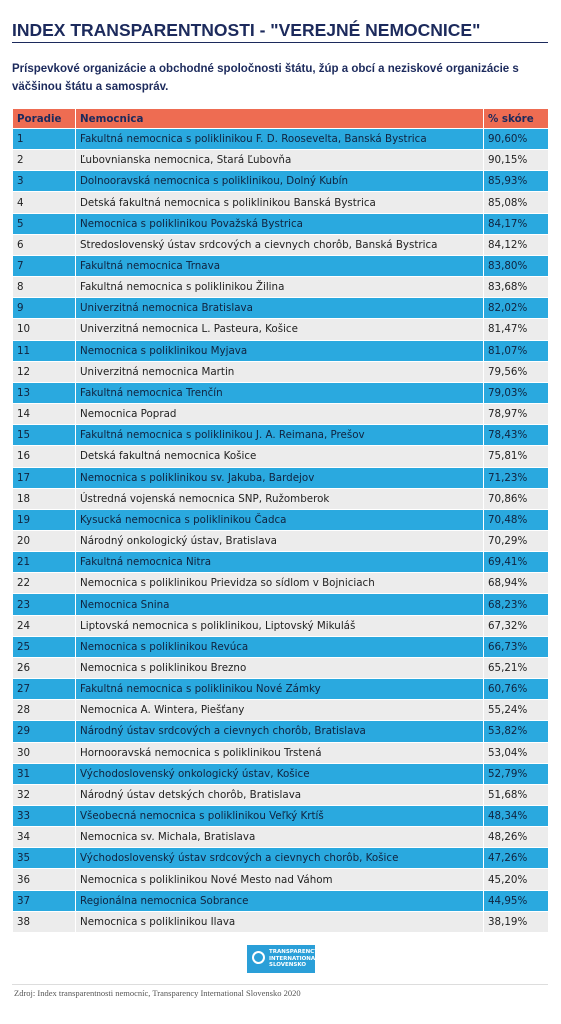 This screenshot has height=1024, width=561. Describe the element at coordinates (44, 710) in the screenshot. I see `rank-cell: 28` at that location.